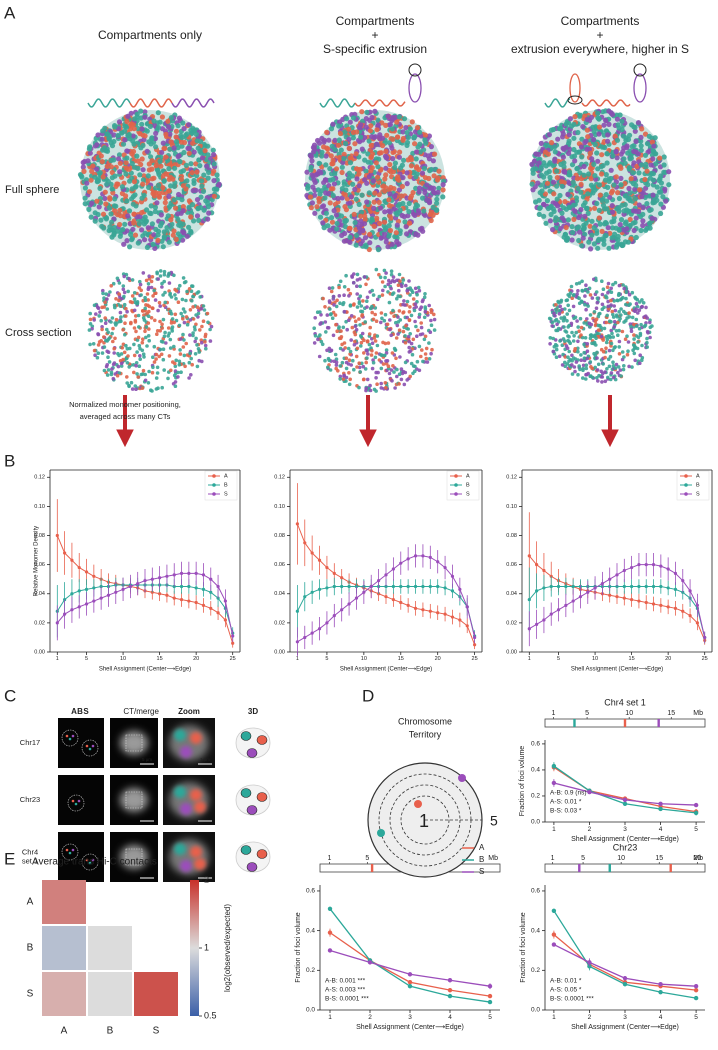  What do you see at coordinates (374, 330) in the screenshot?
I see `sphere-dots` at bounding box center [374, 330].